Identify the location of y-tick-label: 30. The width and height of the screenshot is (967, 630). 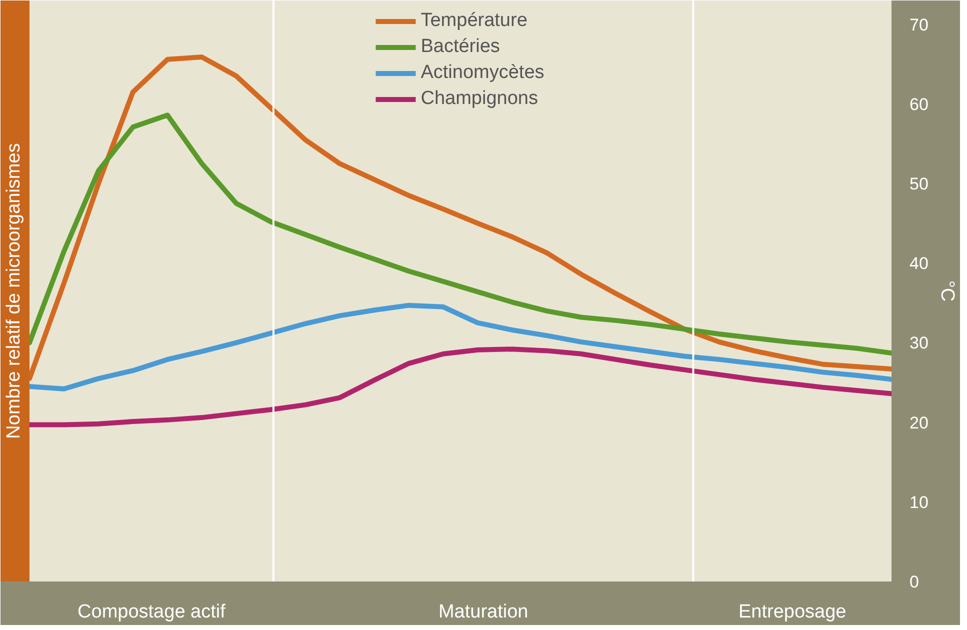
(919, 343).